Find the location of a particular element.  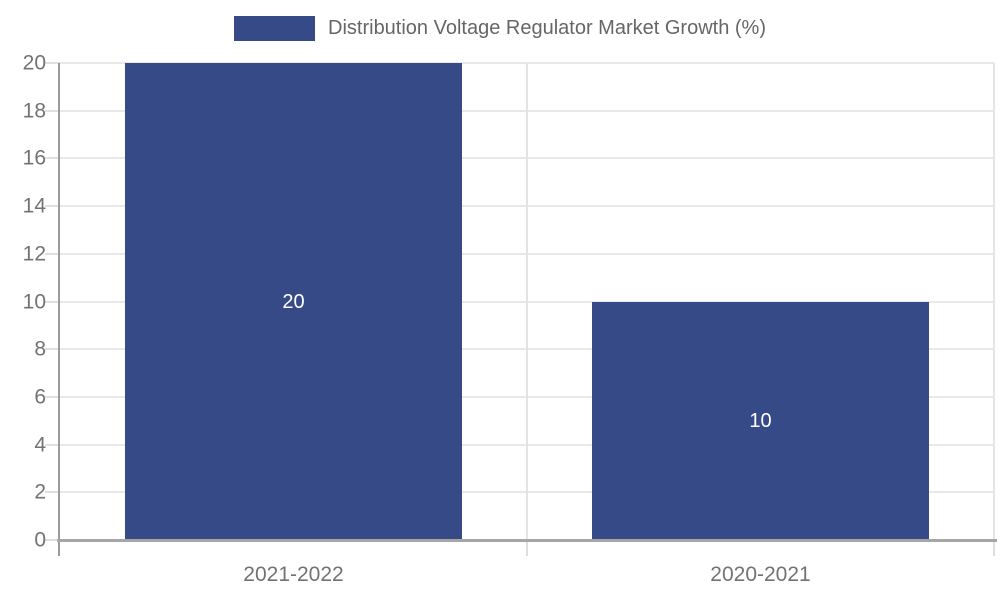

bar-2020-2021: 10 is located at coordinates (760, 420).